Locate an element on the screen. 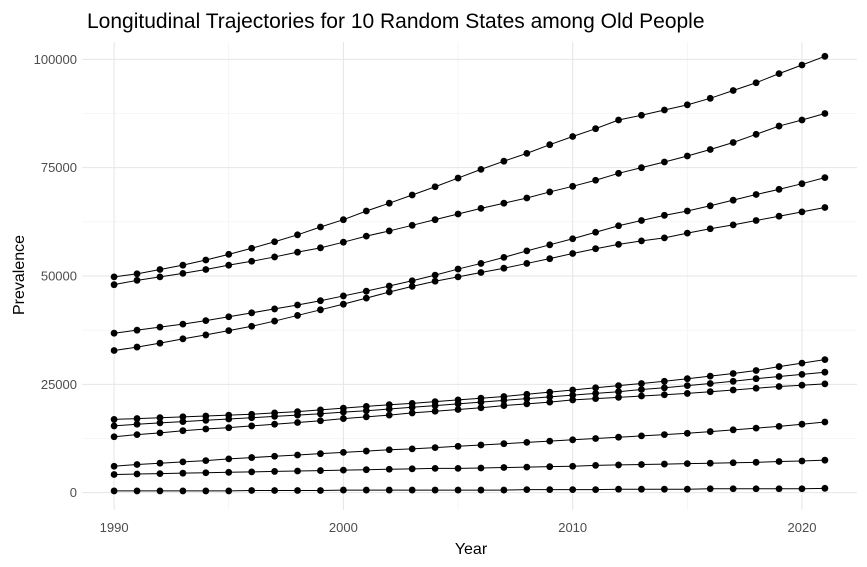 This screenshot has height=567, width=867. x-tick-label: 2020 is located at coordinates (802, 527).